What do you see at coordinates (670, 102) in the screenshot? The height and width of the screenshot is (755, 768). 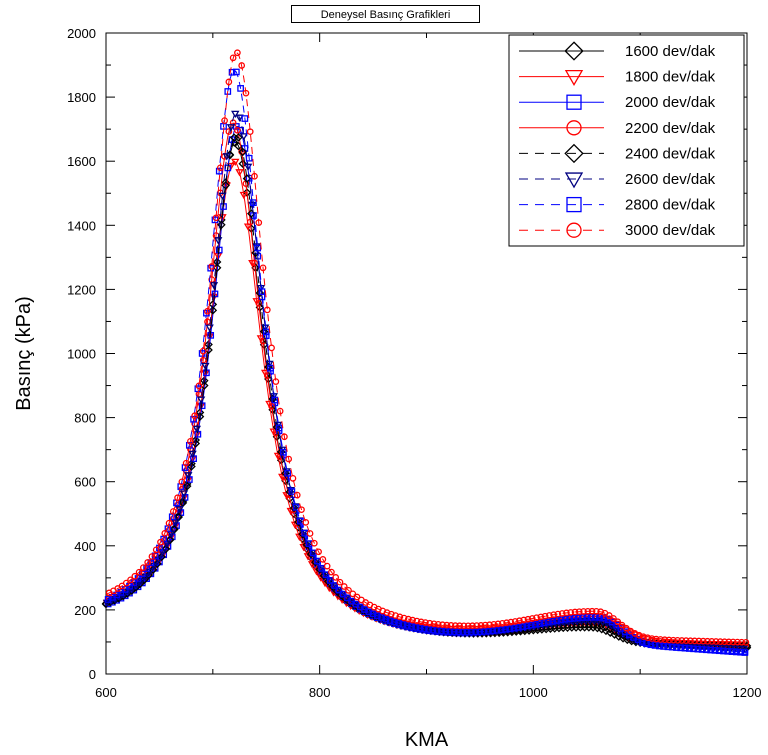 I see `legend-label: 2000 dev/dak` at bounding box center [670, 102].